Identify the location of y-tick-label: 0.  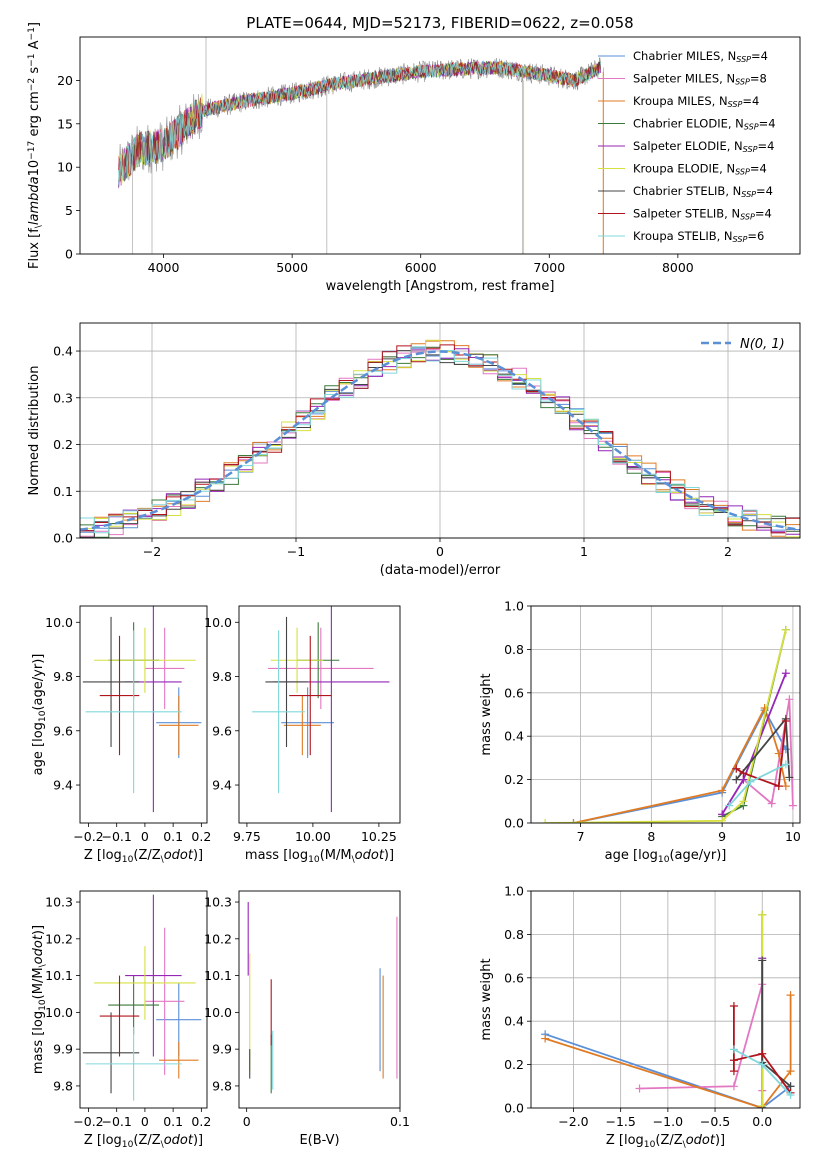
(69, 254).